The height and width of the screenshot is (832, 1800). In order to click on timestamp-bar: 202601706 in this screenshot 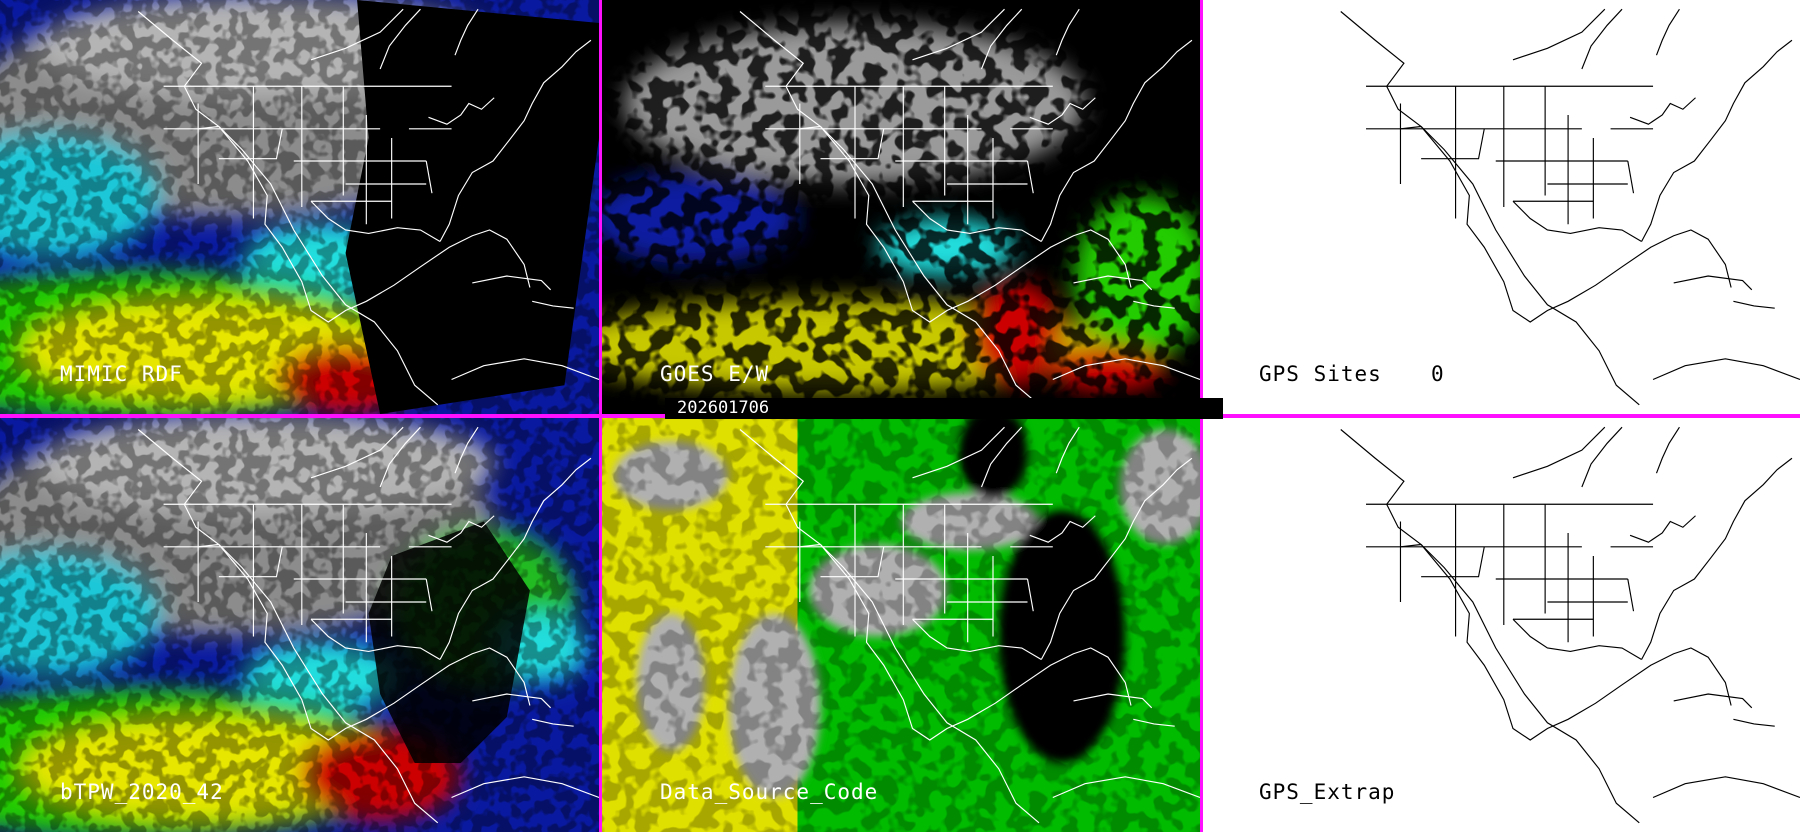, I will do `click(944, 408)`.